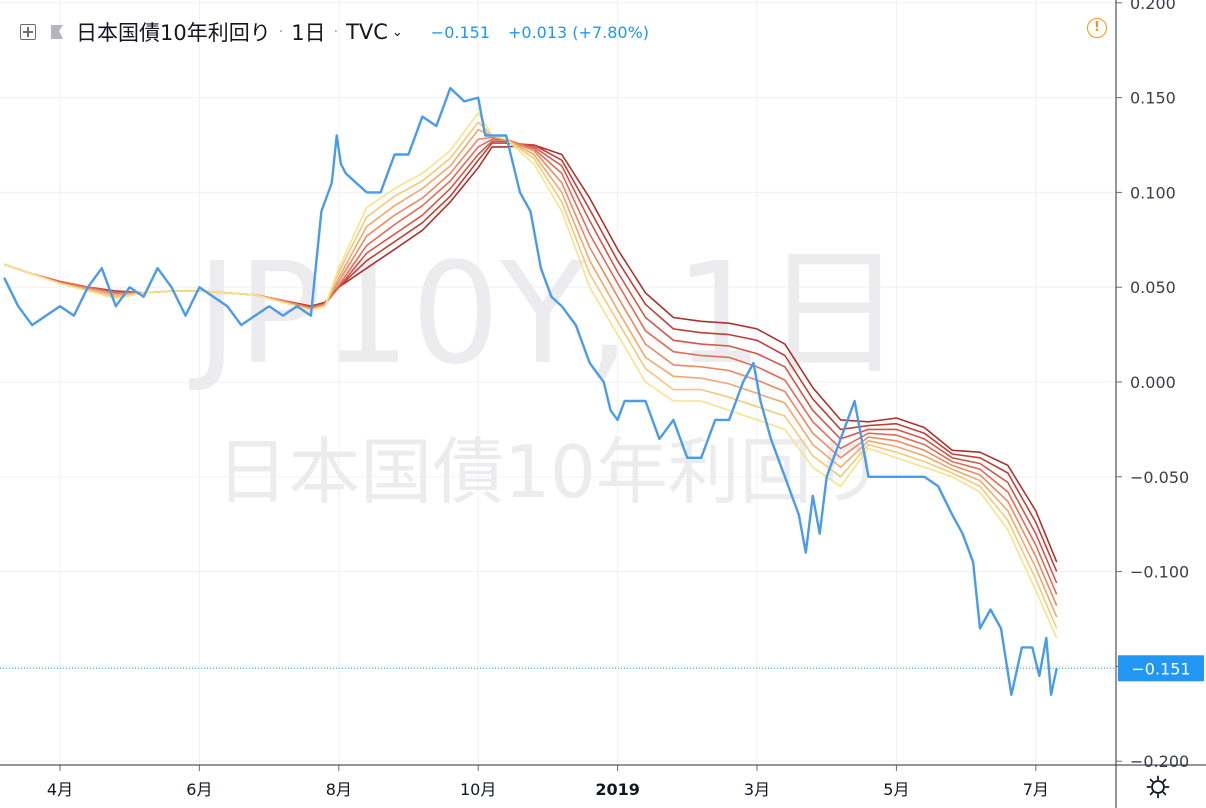  I want to click on last-price-label-bg, so click(1161, 668).